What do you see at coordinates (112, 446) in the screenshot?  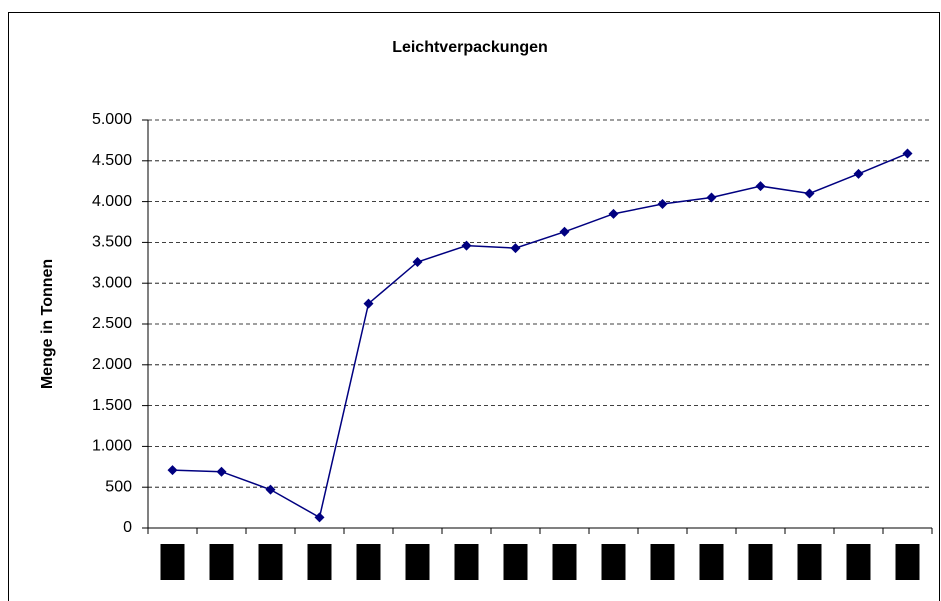 I see `y-tick-label: 1.000` at bounding box center [112, 446].